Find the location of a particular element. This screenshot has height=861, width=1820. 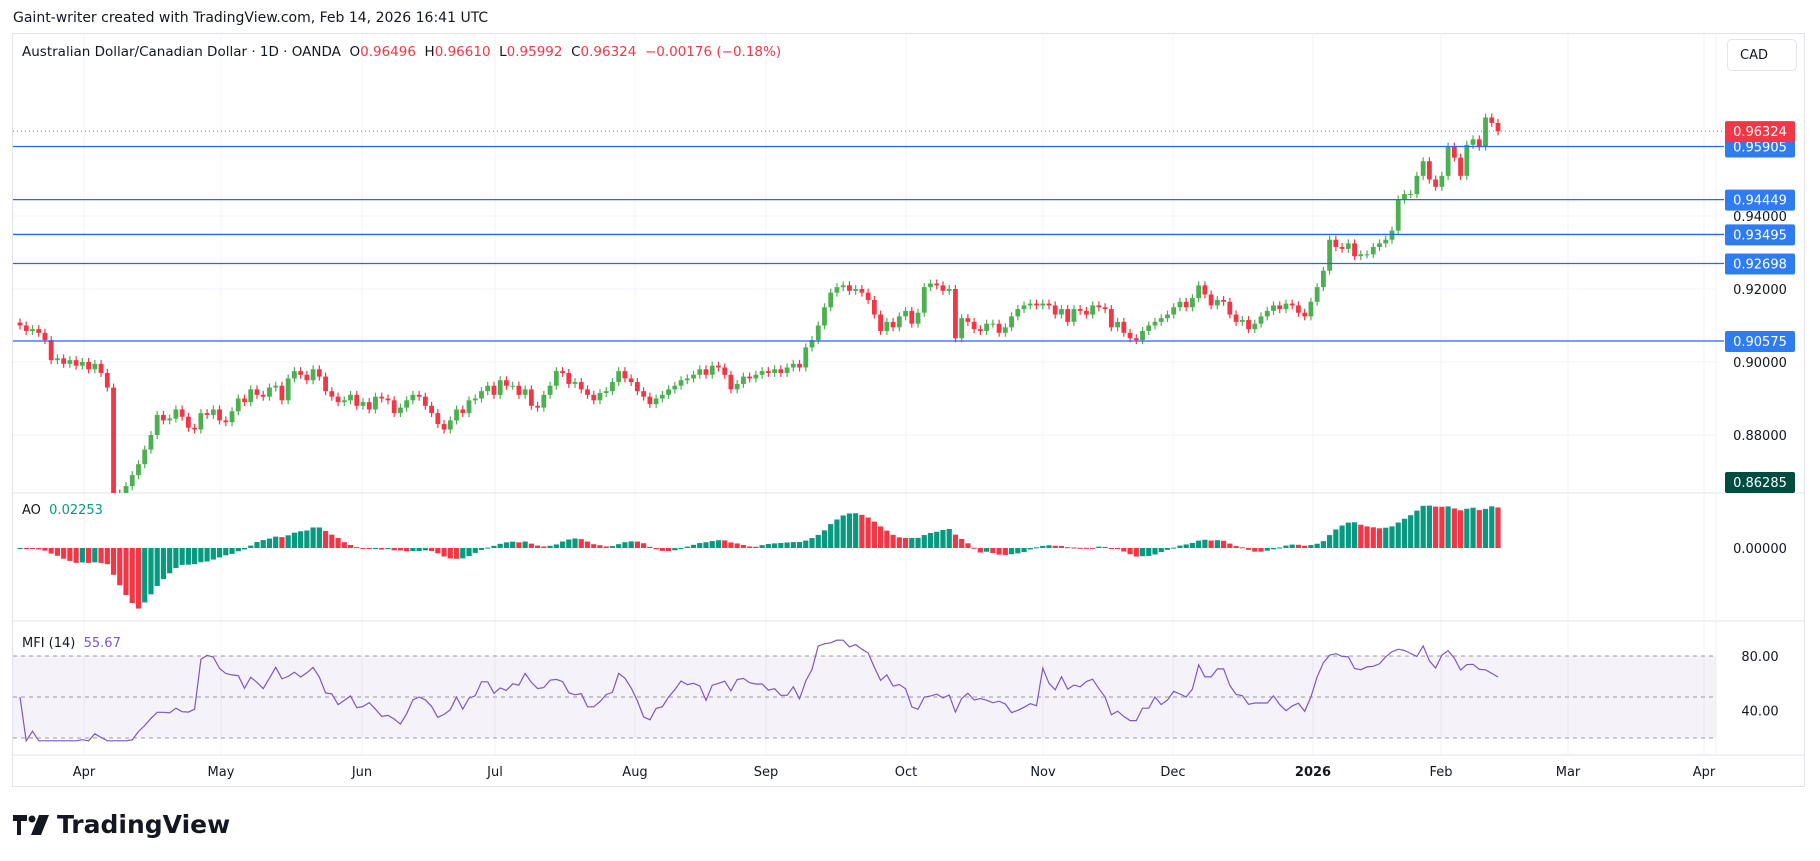

currency-button: CAD is located at coordinates (1762, 55).